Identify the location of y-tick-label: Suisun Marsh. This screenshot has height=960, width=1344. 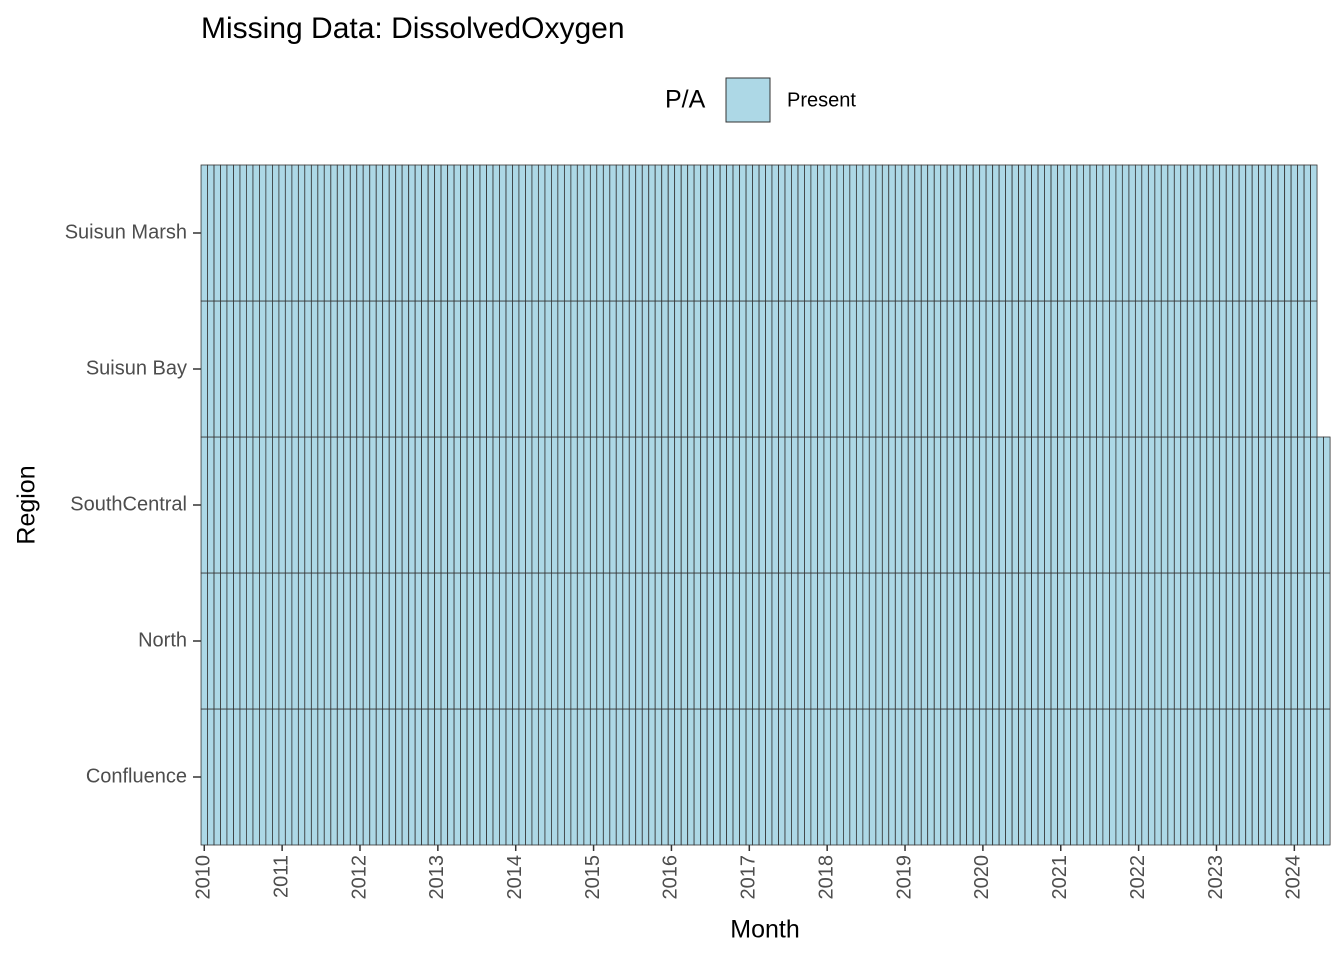
(126, 232).